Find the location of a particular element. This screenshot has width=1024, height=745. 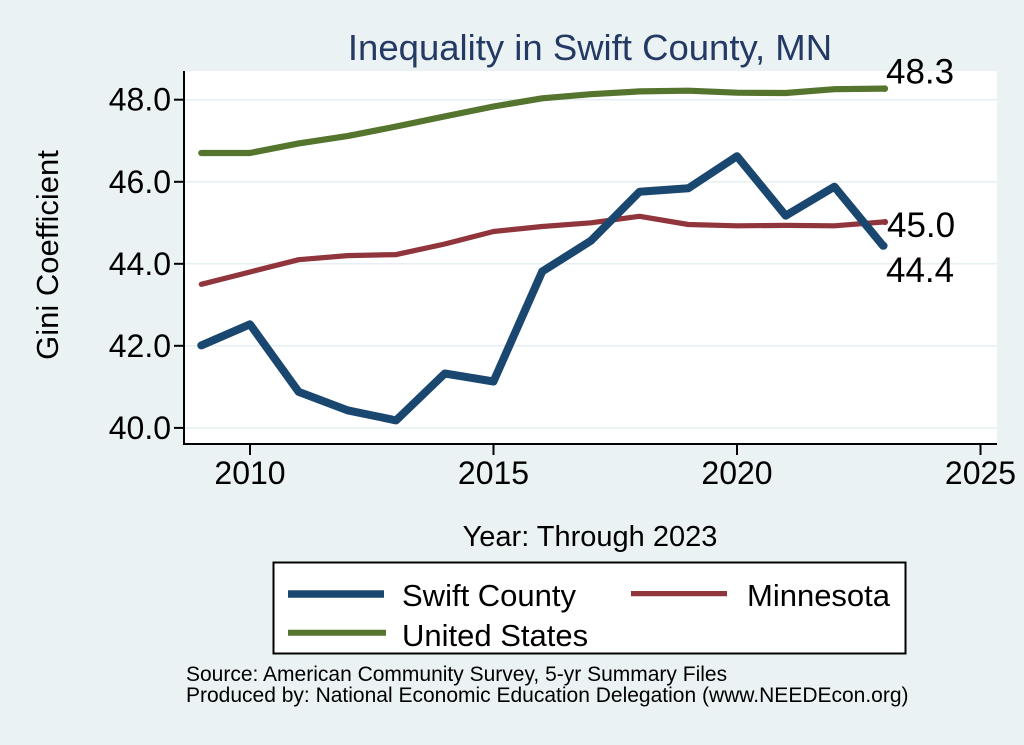

svg-text: 2025 is located at coordinates (980, 473).